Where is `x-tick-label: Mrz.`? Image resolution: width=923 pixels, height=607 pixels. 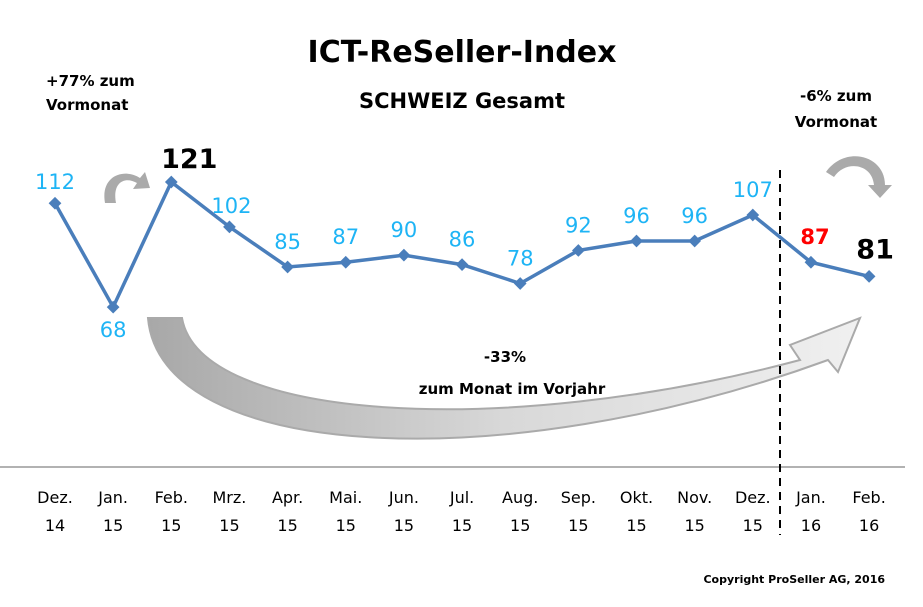 x-tick-label: Mrz. is located at coordinates (230, 497).